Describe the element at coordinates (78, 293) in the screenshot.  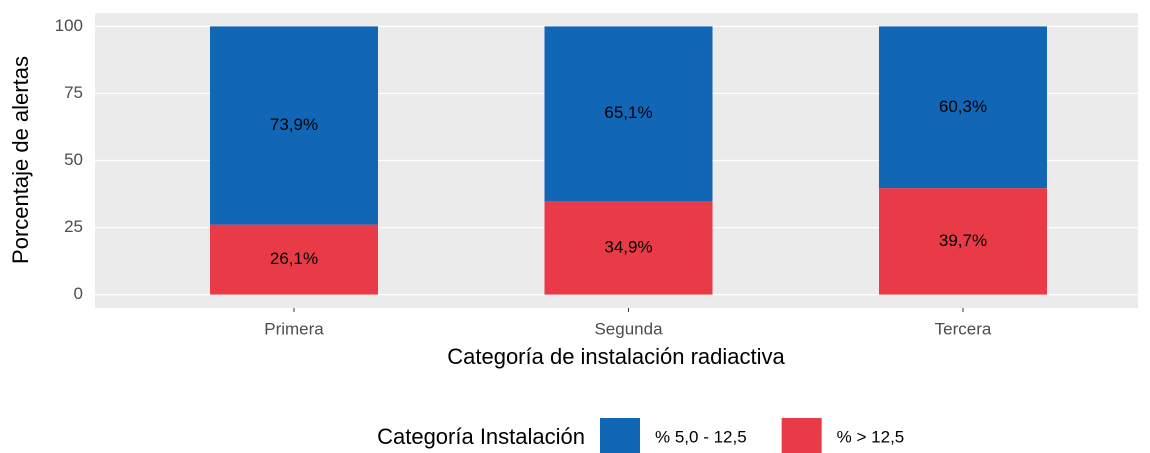
I see `y-tick-label: 0` at that location.